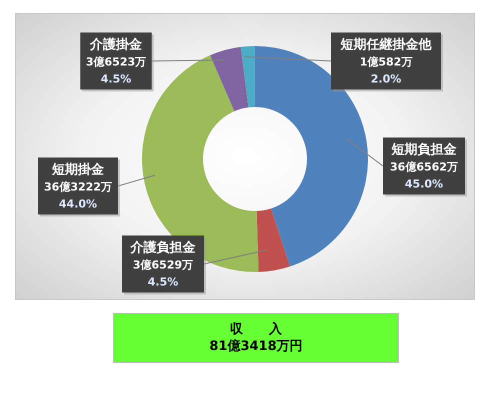 The width and height of the screenshot is (502, 394). I want to click on slice-label: 介護掛金, so click(116, 44).